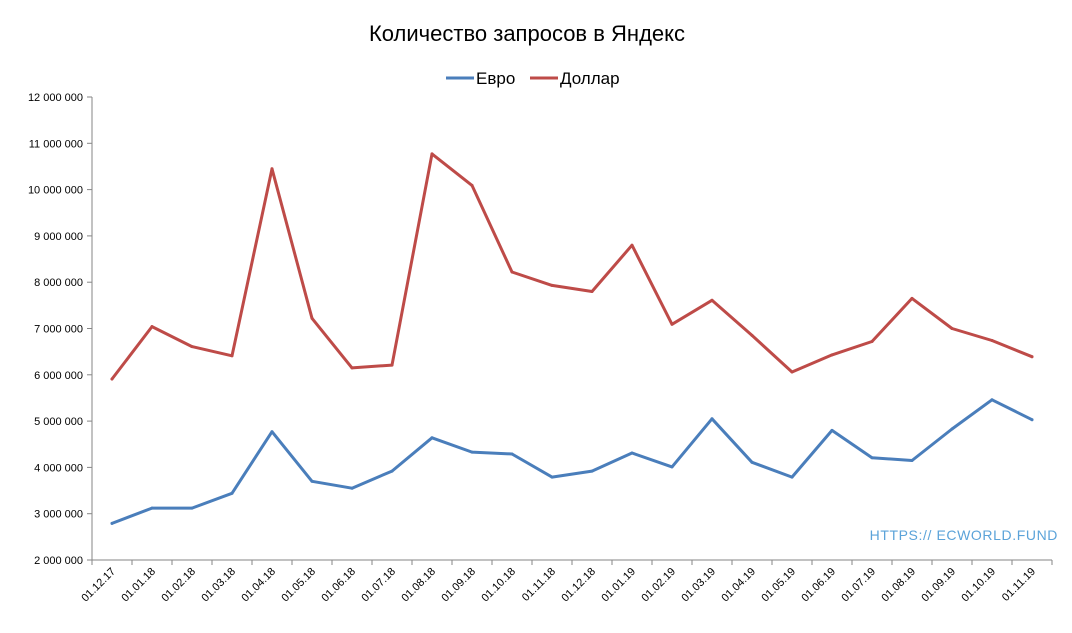 This screenshot has width=1072, height=633. Describe the element at coordinates (898, 585) in the screenshot. I see `x-tick-label: 01.08.19` at that location.